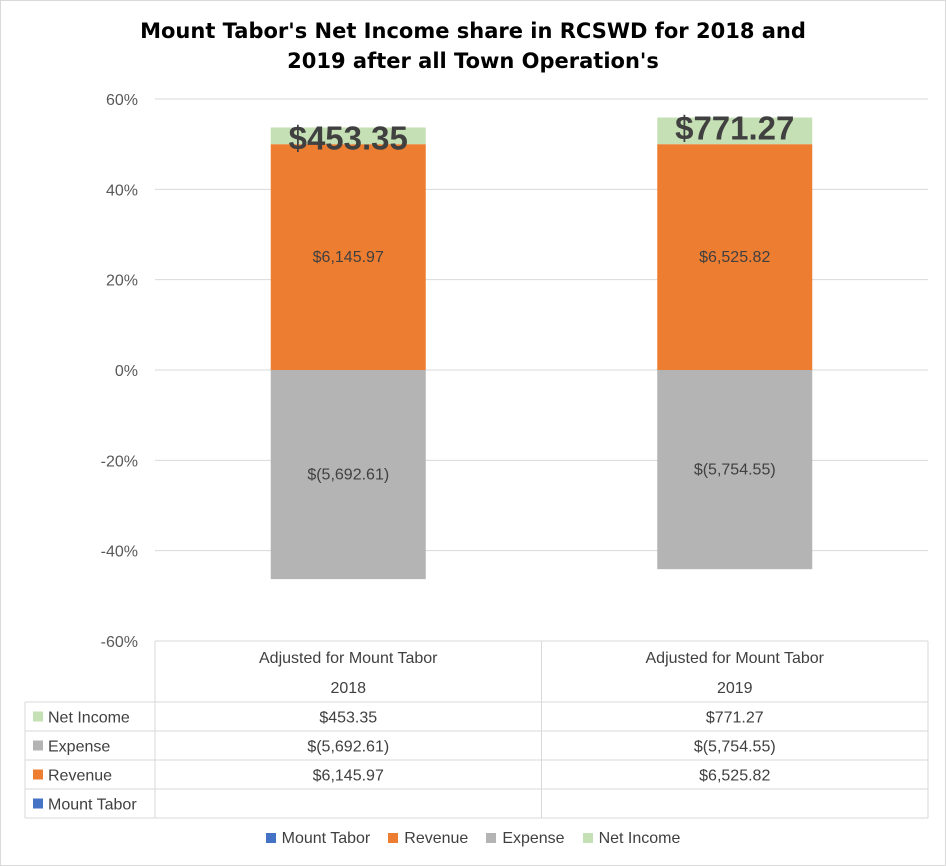 The width and height of the screenshot is (946, 866). What do you see at coordinates (92, 805) in the screenshot?
I see `table-row-label: Mount Tabor` at bounding box center [92, 805].